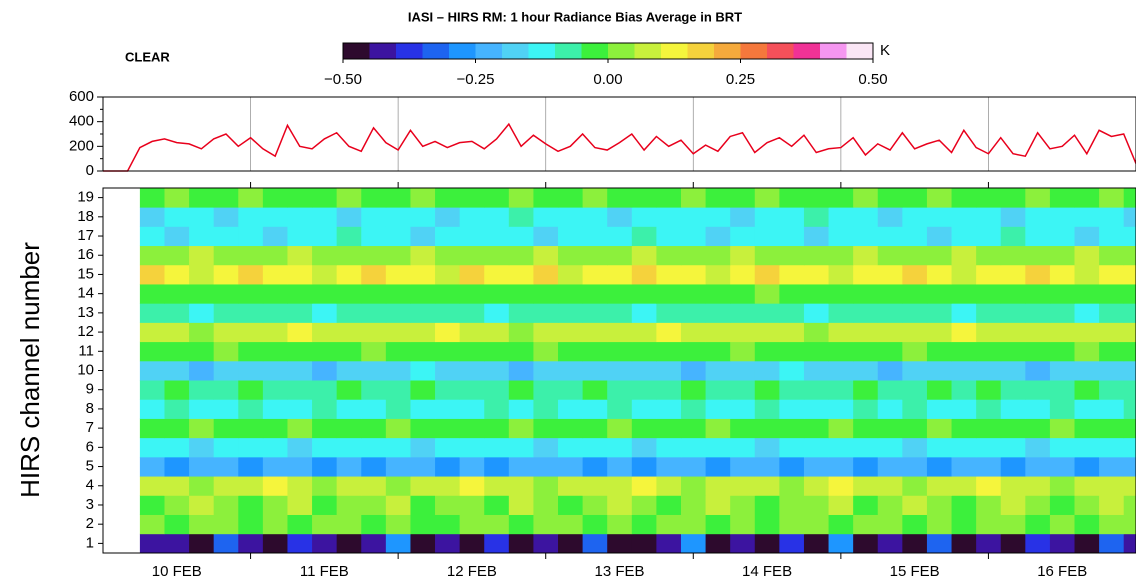 This screenshot has width=1136, height=583. What do you see at coordinates (1062, 571) in the screenshot?
I see `x-tick-label: 16 FEB` at bounding box center [1062, 571].